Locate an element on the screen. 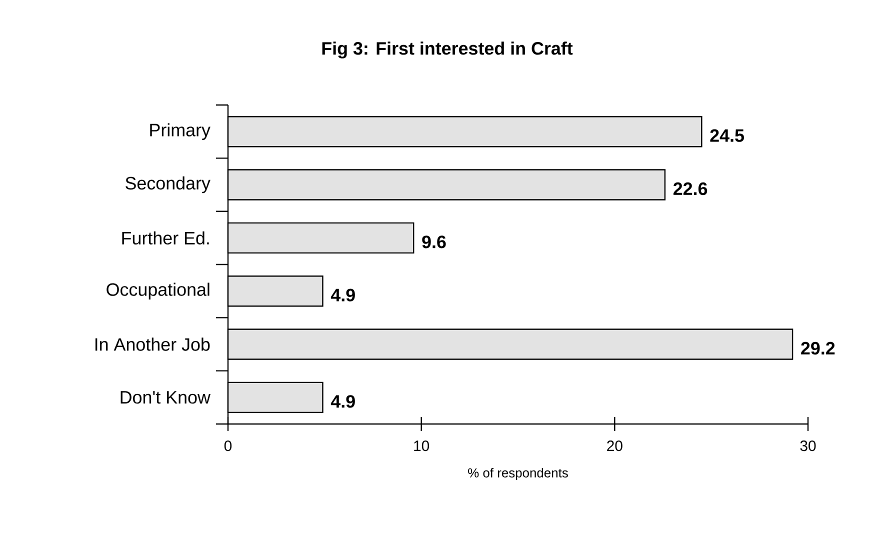 The image size is (895, 549). y-tick-label: In Another Job is located at coordinates (152, 344).